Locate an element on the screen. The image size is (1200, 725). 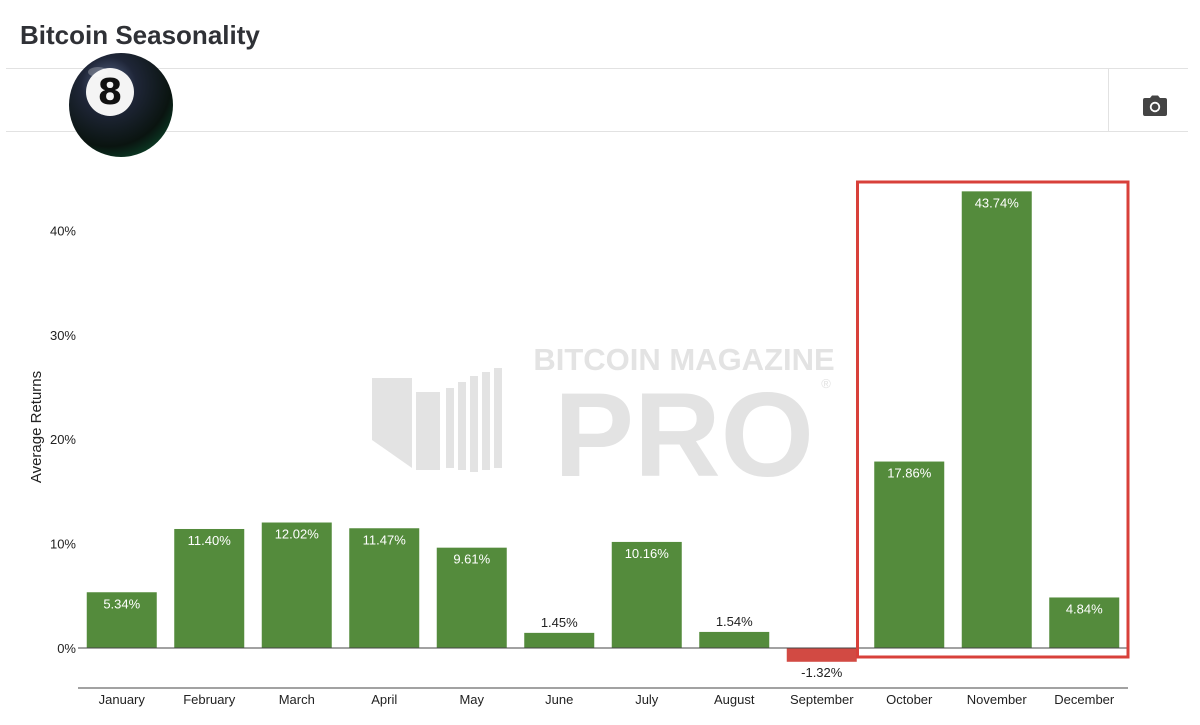
bar-data-label: 12.02% is located at coordinates (297, 534).